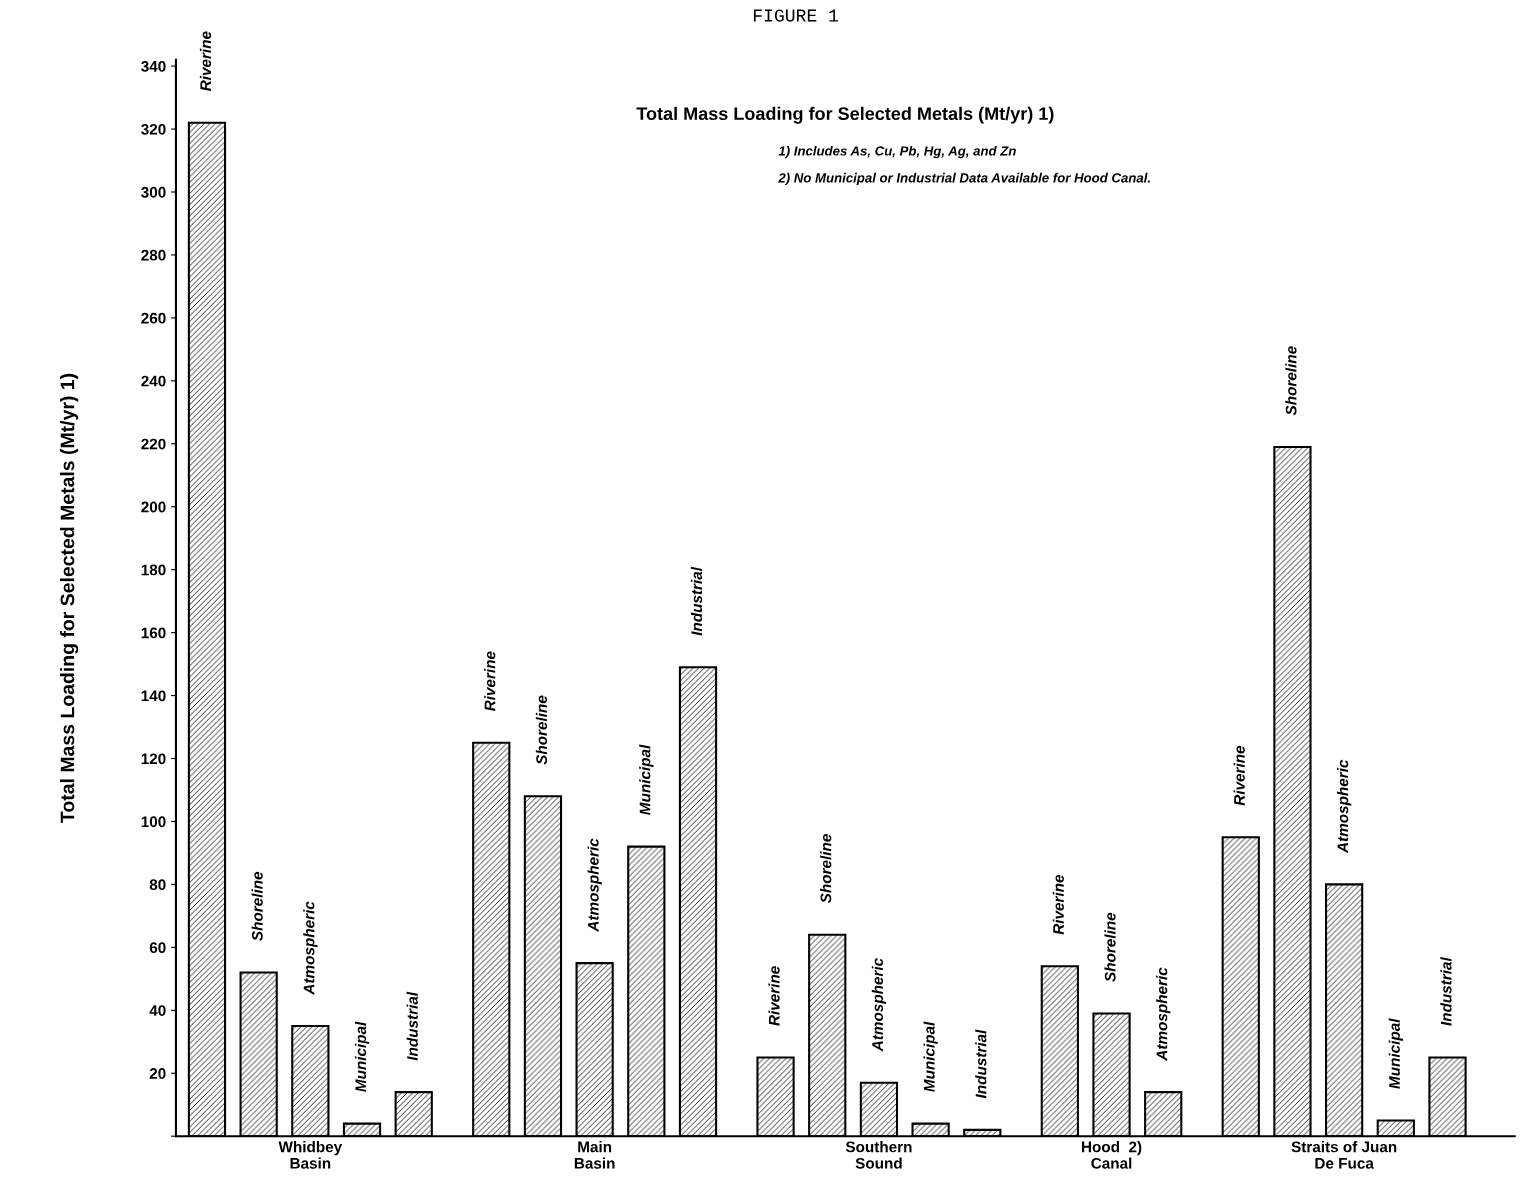  I want to click on annotation: 2) No Municipal or Industrial Data Available for Hood Canal., so click(964, 179).